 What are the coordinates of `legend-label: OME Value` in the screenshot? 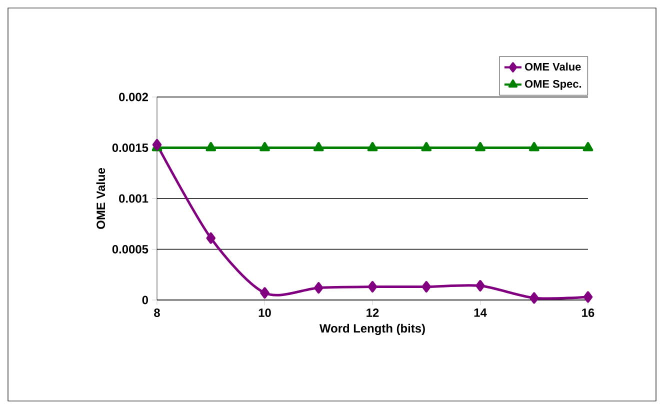 It's located at (553, 66).